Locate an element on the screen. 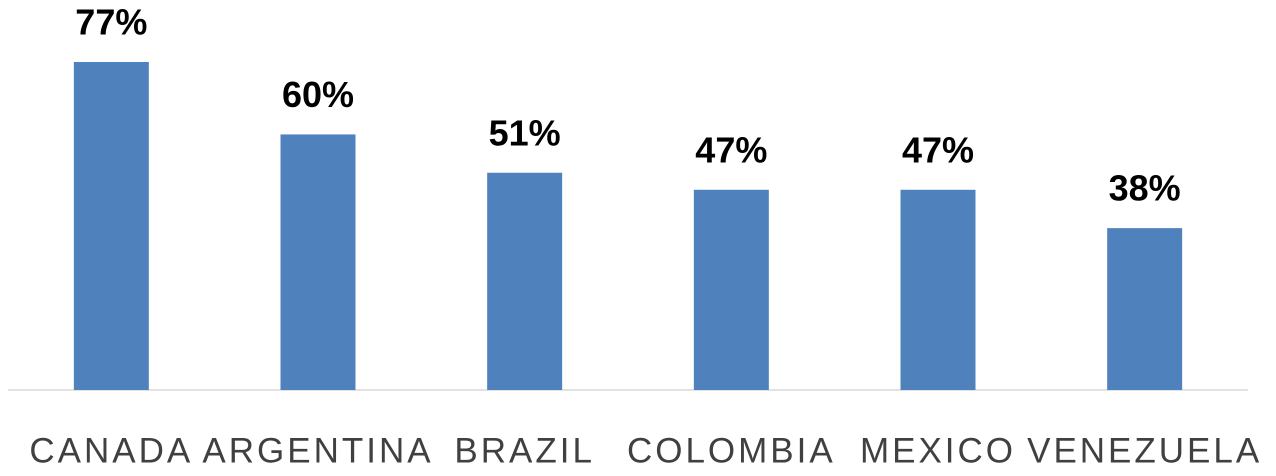  data-label: 60% is located at coordinates (318, 94).